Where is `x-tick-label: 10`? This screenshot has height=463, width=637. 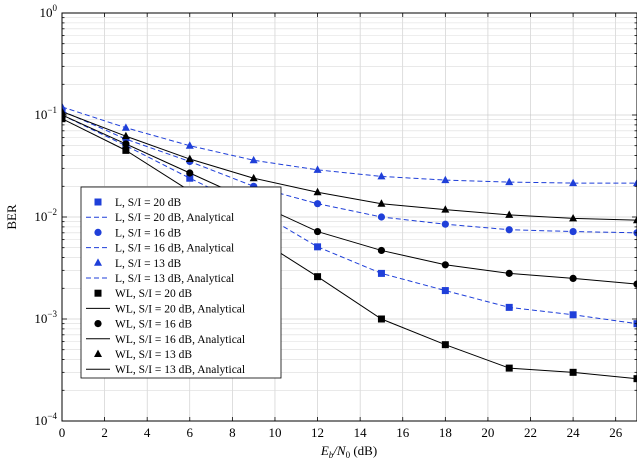
x-tick-label: 10 is located at coordinates (274, 432).